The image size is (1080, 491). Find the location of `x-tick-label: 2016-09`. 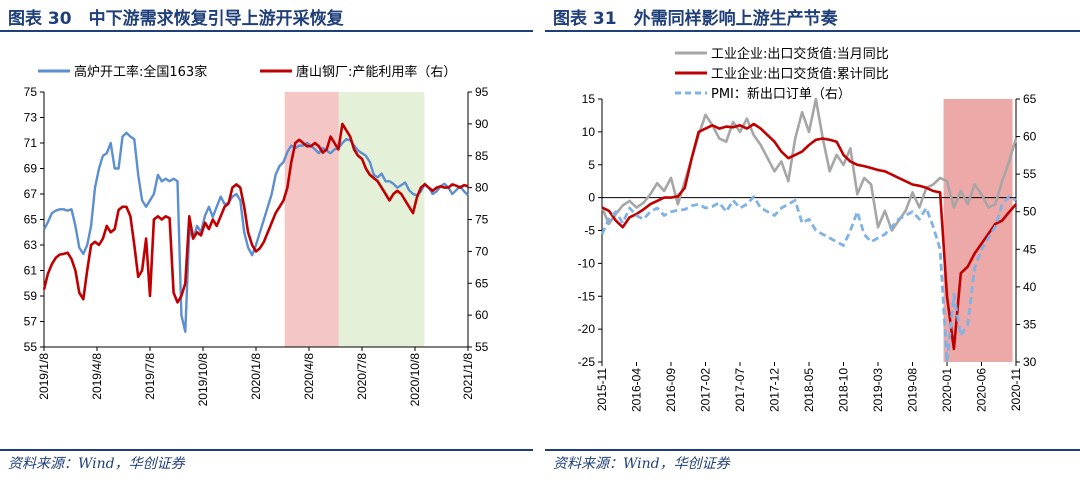

x-tick-label: 2016-09 is located at coordinates (671, 390).